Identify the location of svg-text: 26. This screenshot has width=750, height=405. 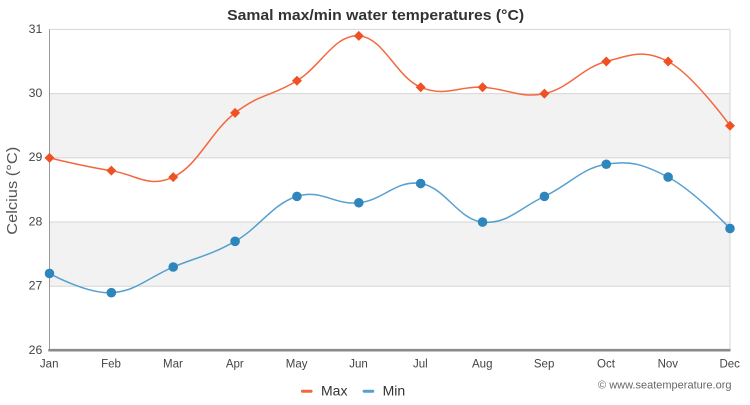
(36, 350).